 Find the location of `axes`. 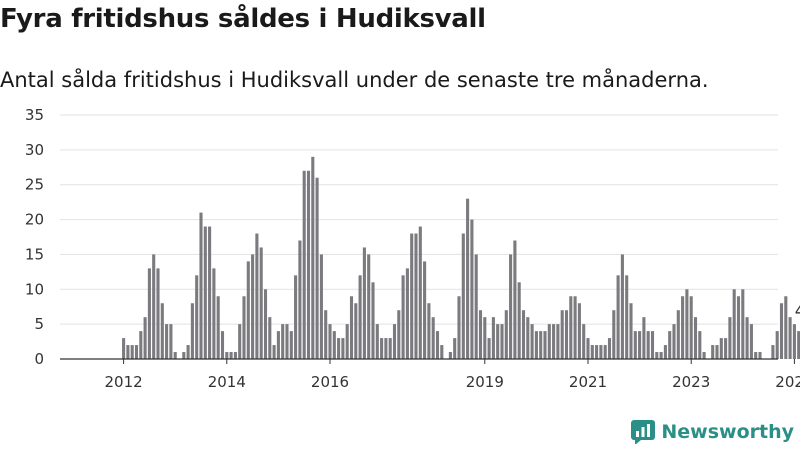

axes is located at coordinates (427, 361).